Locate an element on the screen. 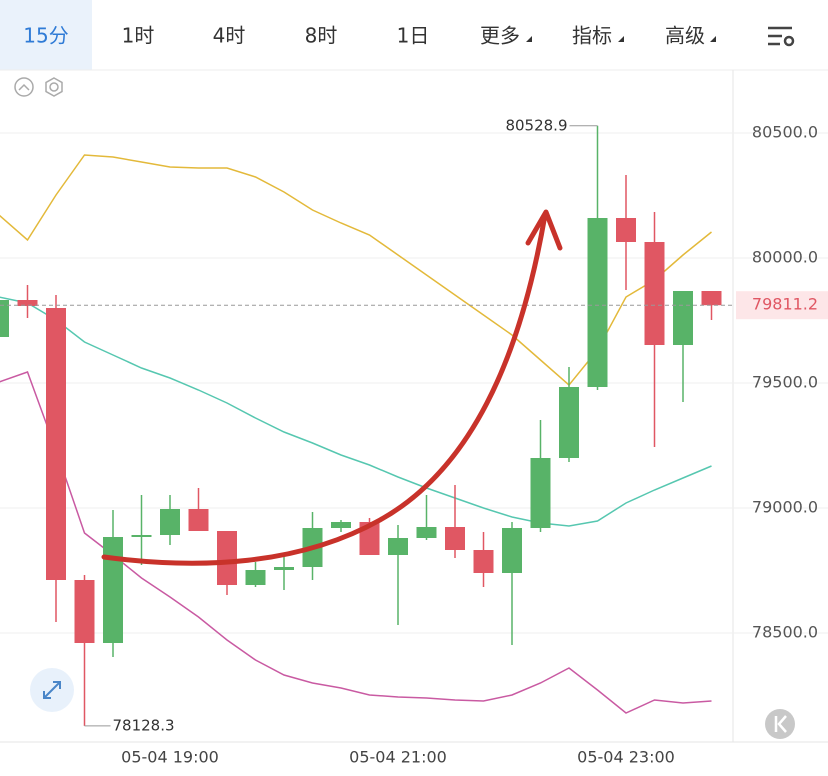  dropdown-triangles is located at coordinates (621, 39).